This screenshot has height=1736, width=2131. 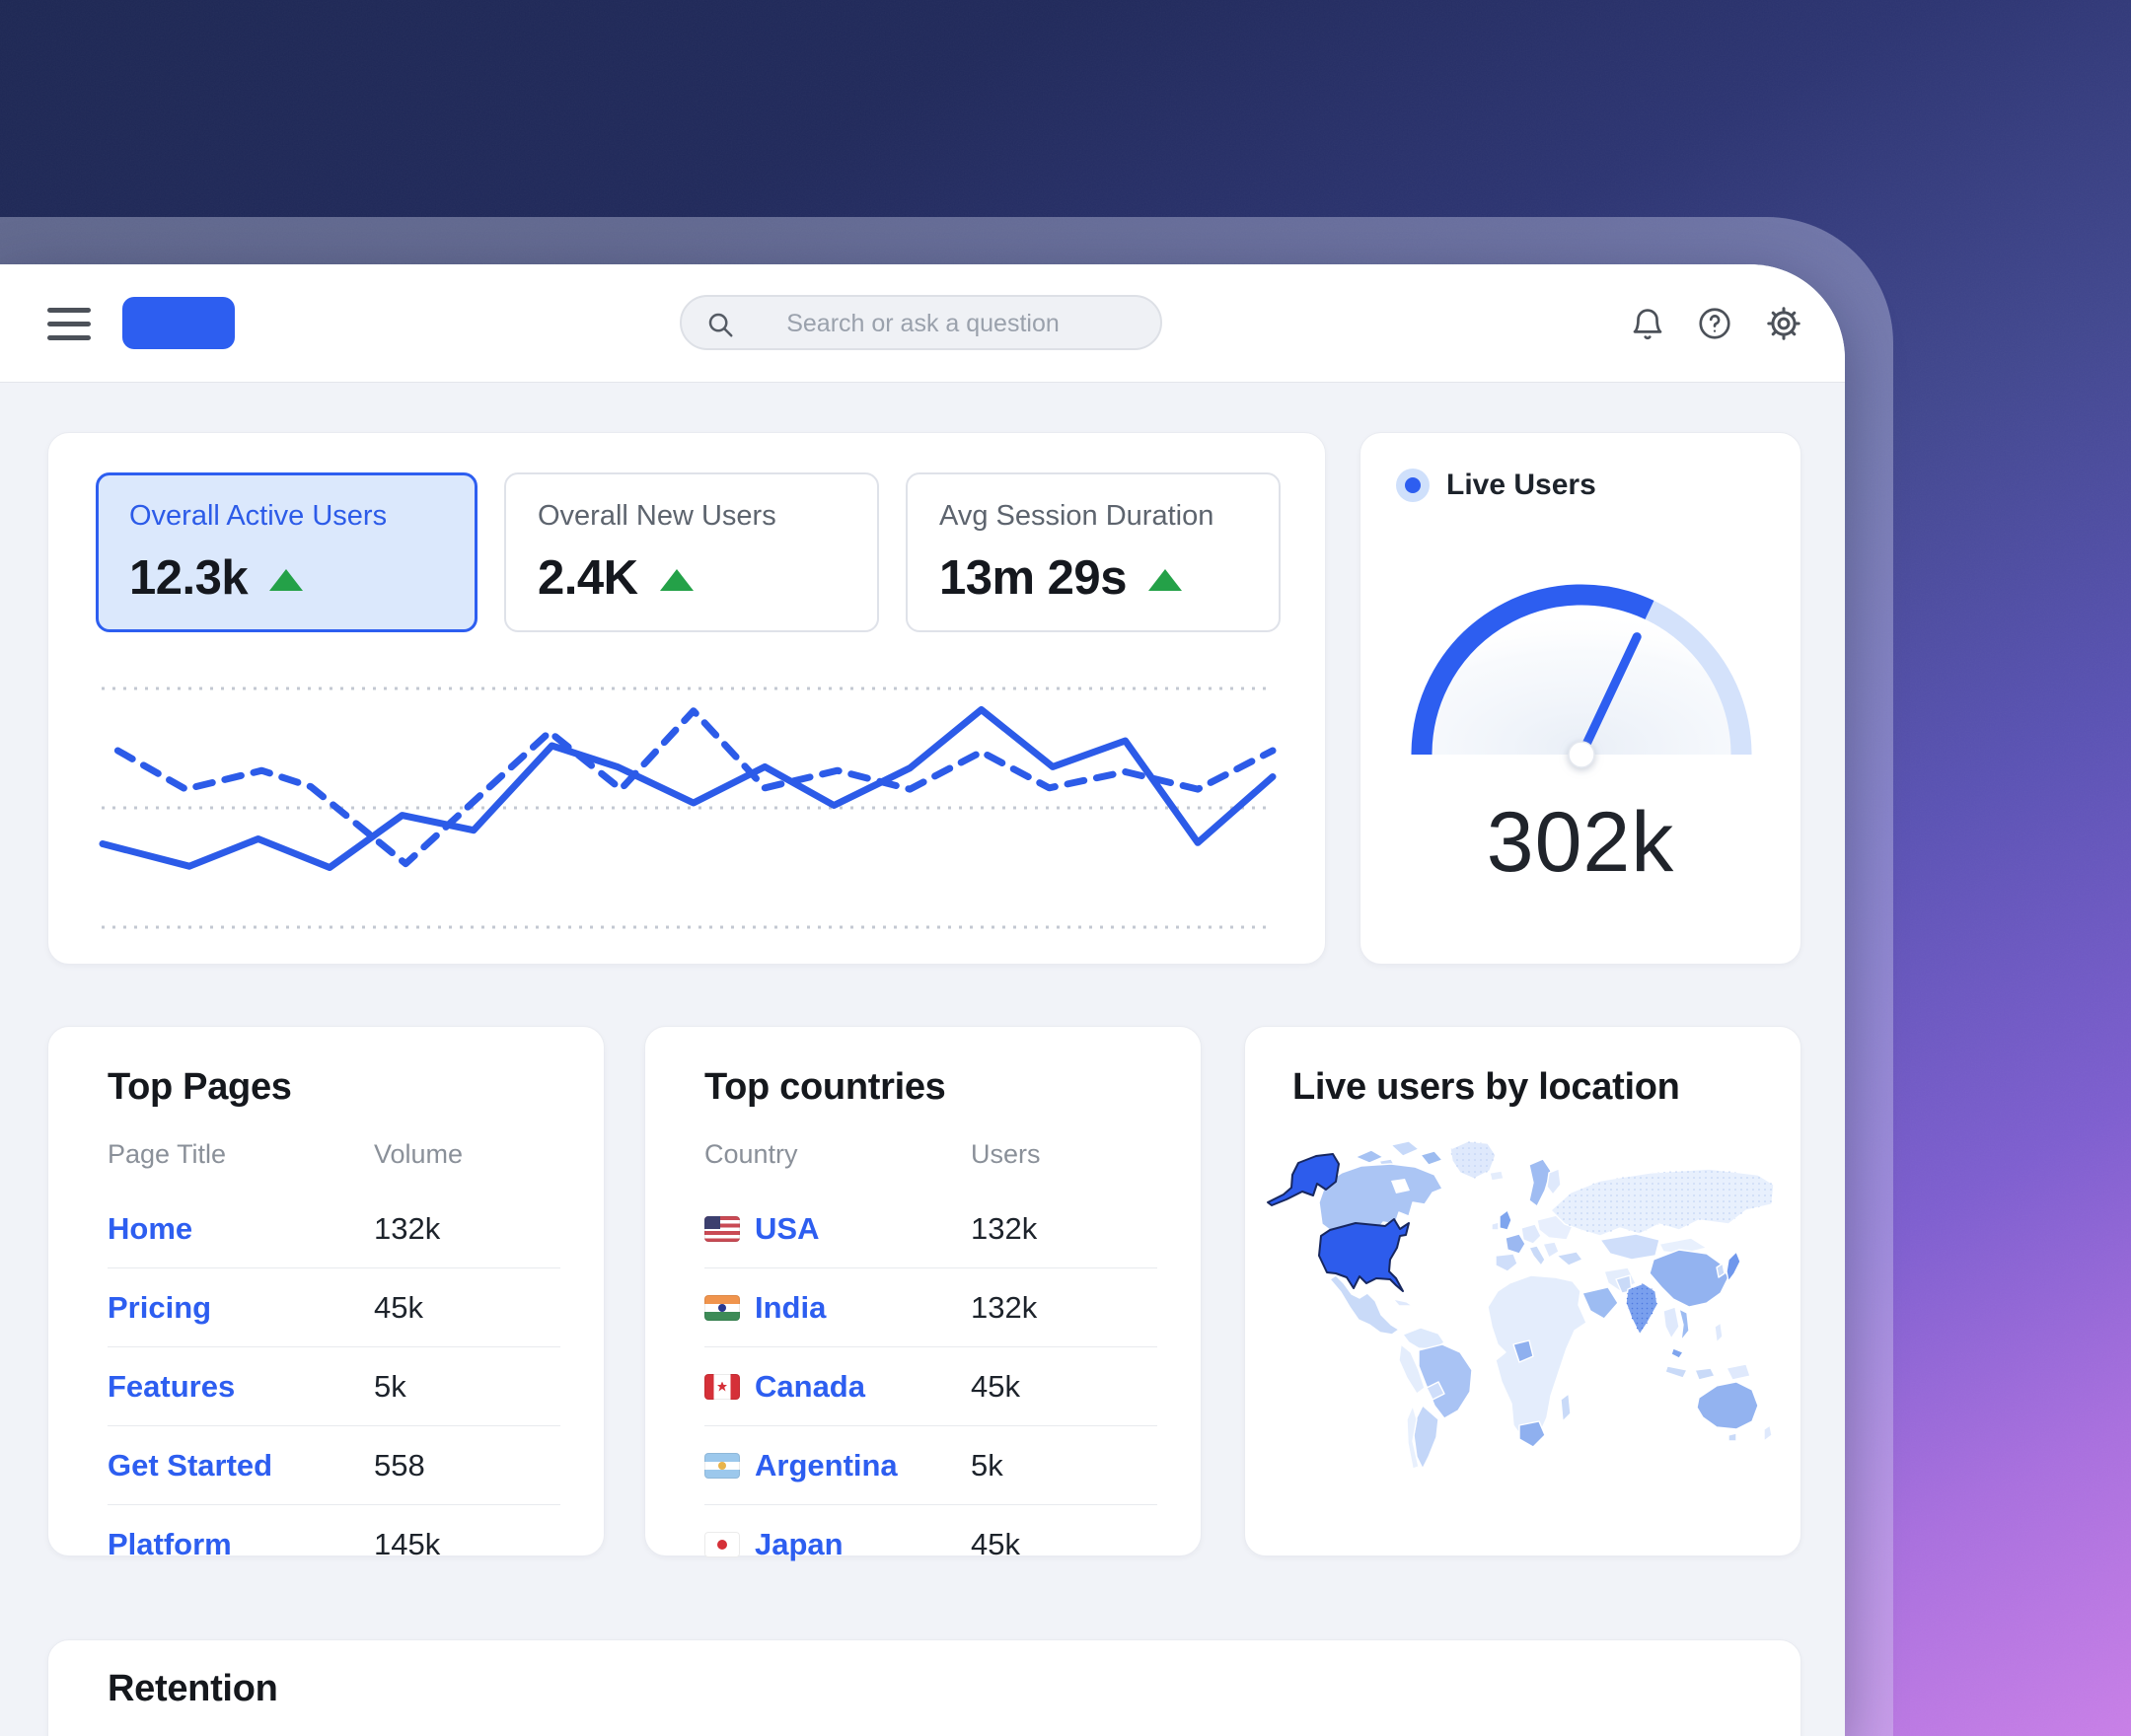 I want to click on brand-logo, so click(x=178, y=323).